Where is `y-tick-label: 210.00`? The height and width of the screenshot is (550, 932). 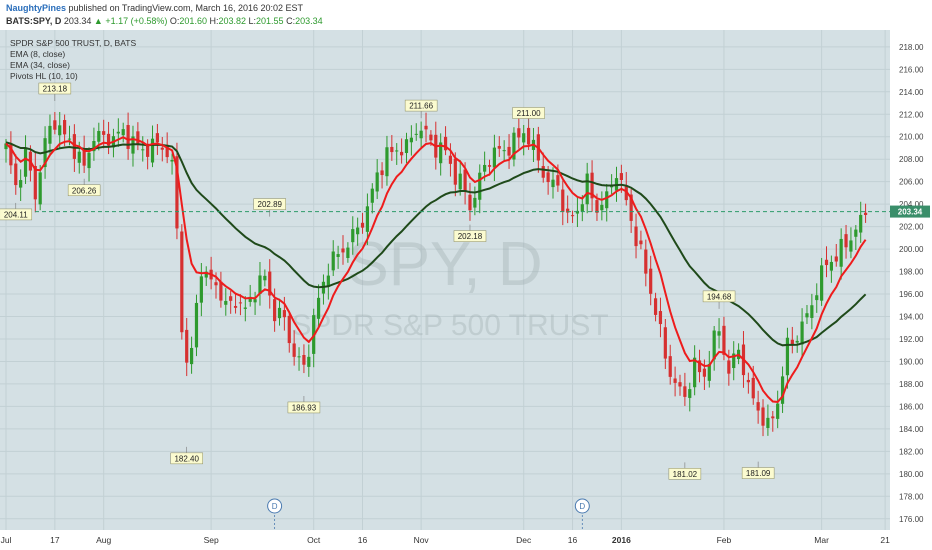
y-tick-label: 210.00 is located at coordinates (911, 137).